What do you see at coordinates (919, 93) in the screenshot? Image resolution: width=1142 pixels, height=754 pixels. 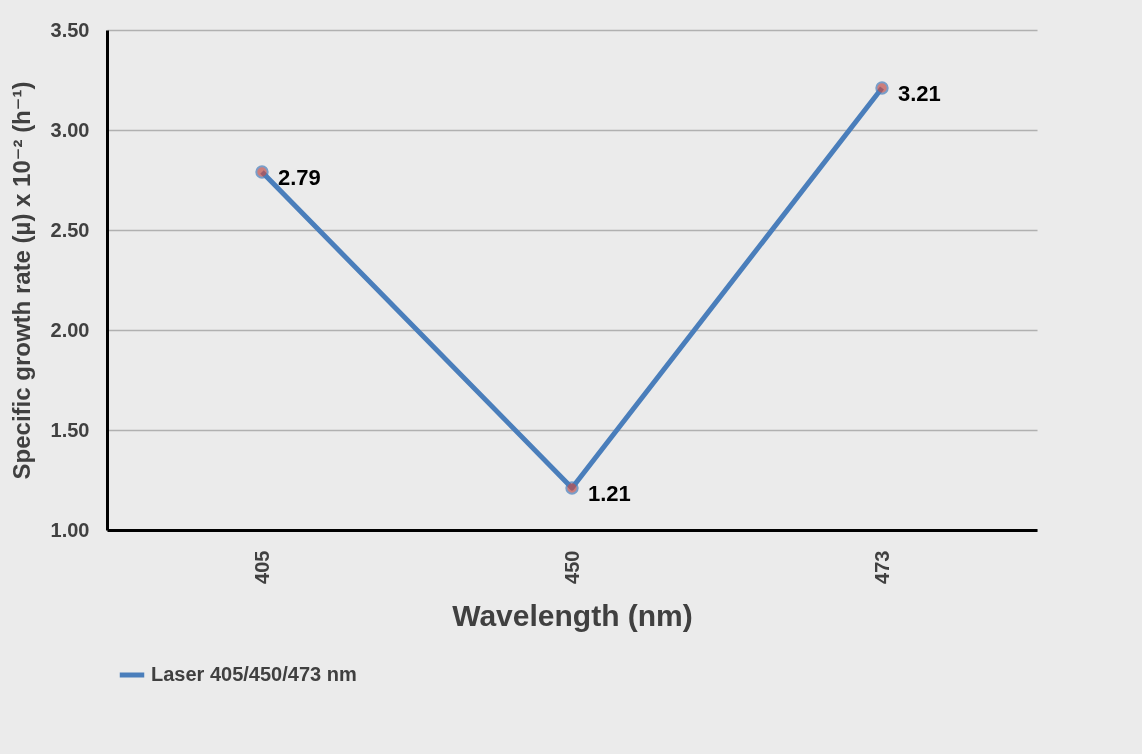 I see `data-label: 3.21` at bounding box center [919, 93].